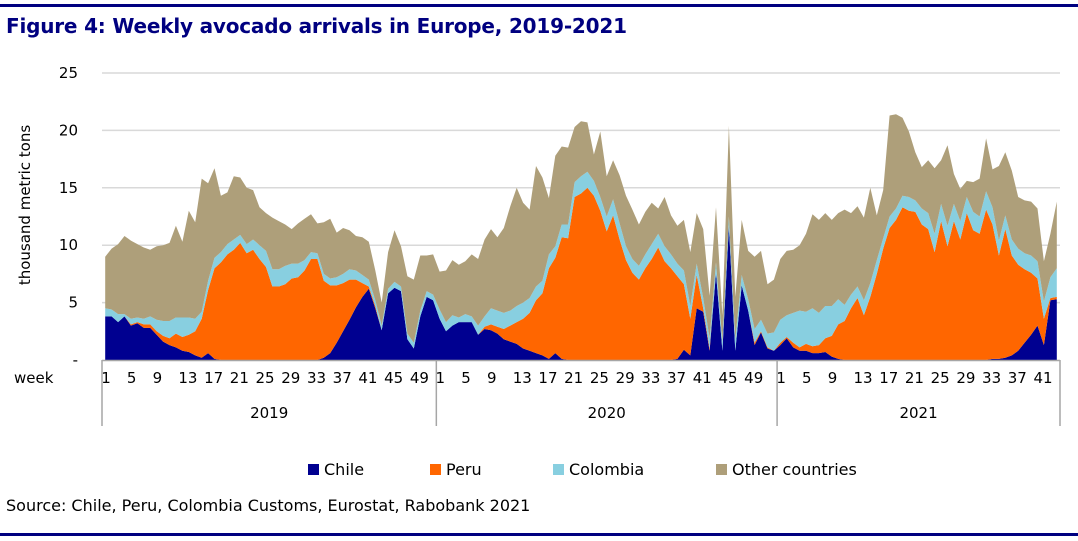 The image size is (1078, 541). What do you see at coordinates (68, 73) in the screenshot?
I see `y-tick-label: 25` at bounding box center [68, 73].